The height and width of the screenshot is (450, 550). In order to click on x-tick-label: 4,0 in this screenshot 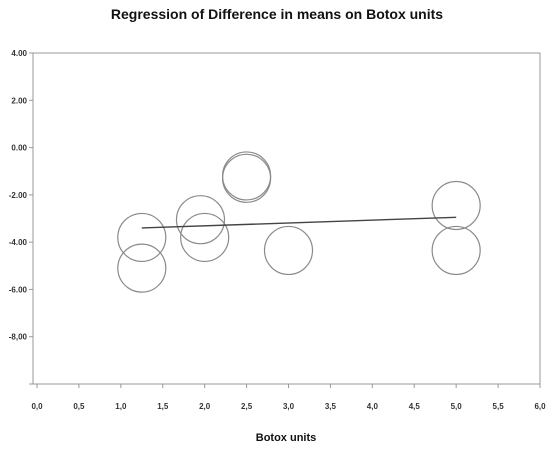, I will do `click(373, 406)`.